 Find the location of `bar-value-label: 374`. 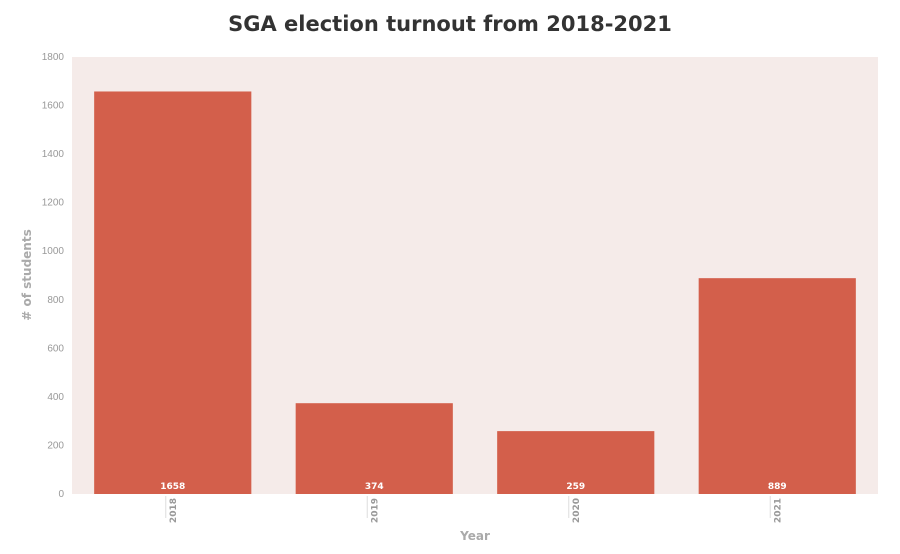

bar-value-label: 374 is located at coordinates (374, 487).